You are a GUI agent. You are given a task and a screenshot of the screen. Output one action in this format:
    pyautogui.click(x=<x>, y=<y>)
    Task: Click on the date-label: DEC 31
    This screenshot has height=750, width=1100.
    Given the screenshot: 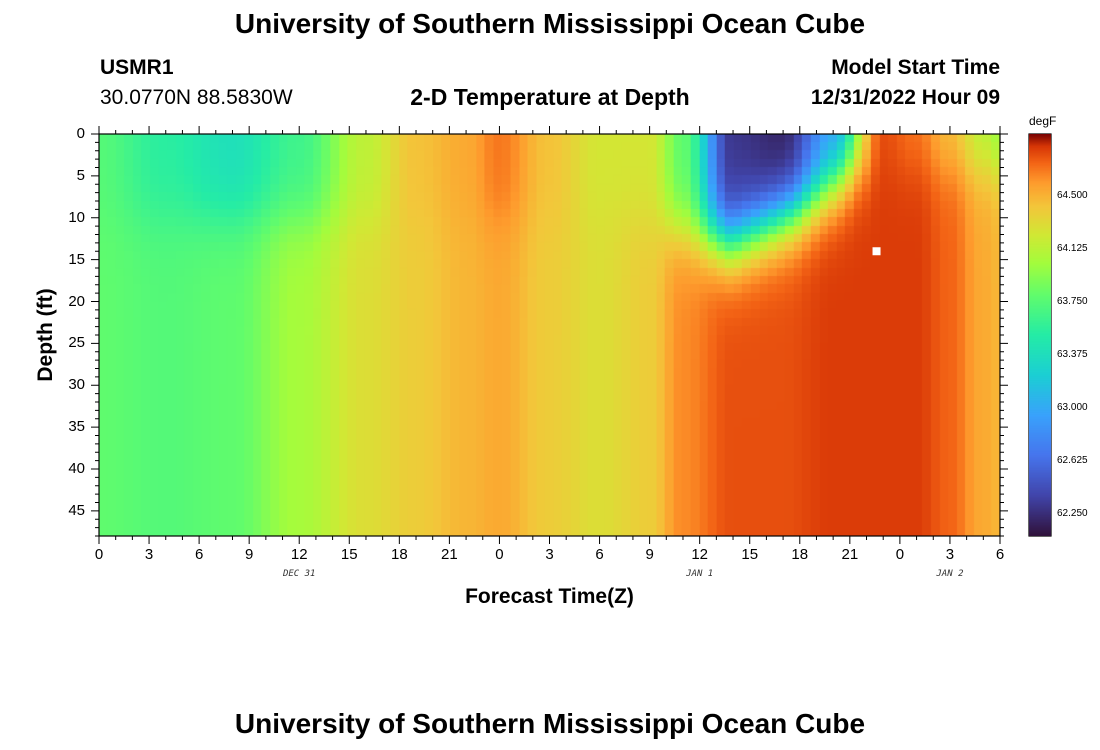 What is the action you would take?
    pyautogui.click(x=299, y=574)
    